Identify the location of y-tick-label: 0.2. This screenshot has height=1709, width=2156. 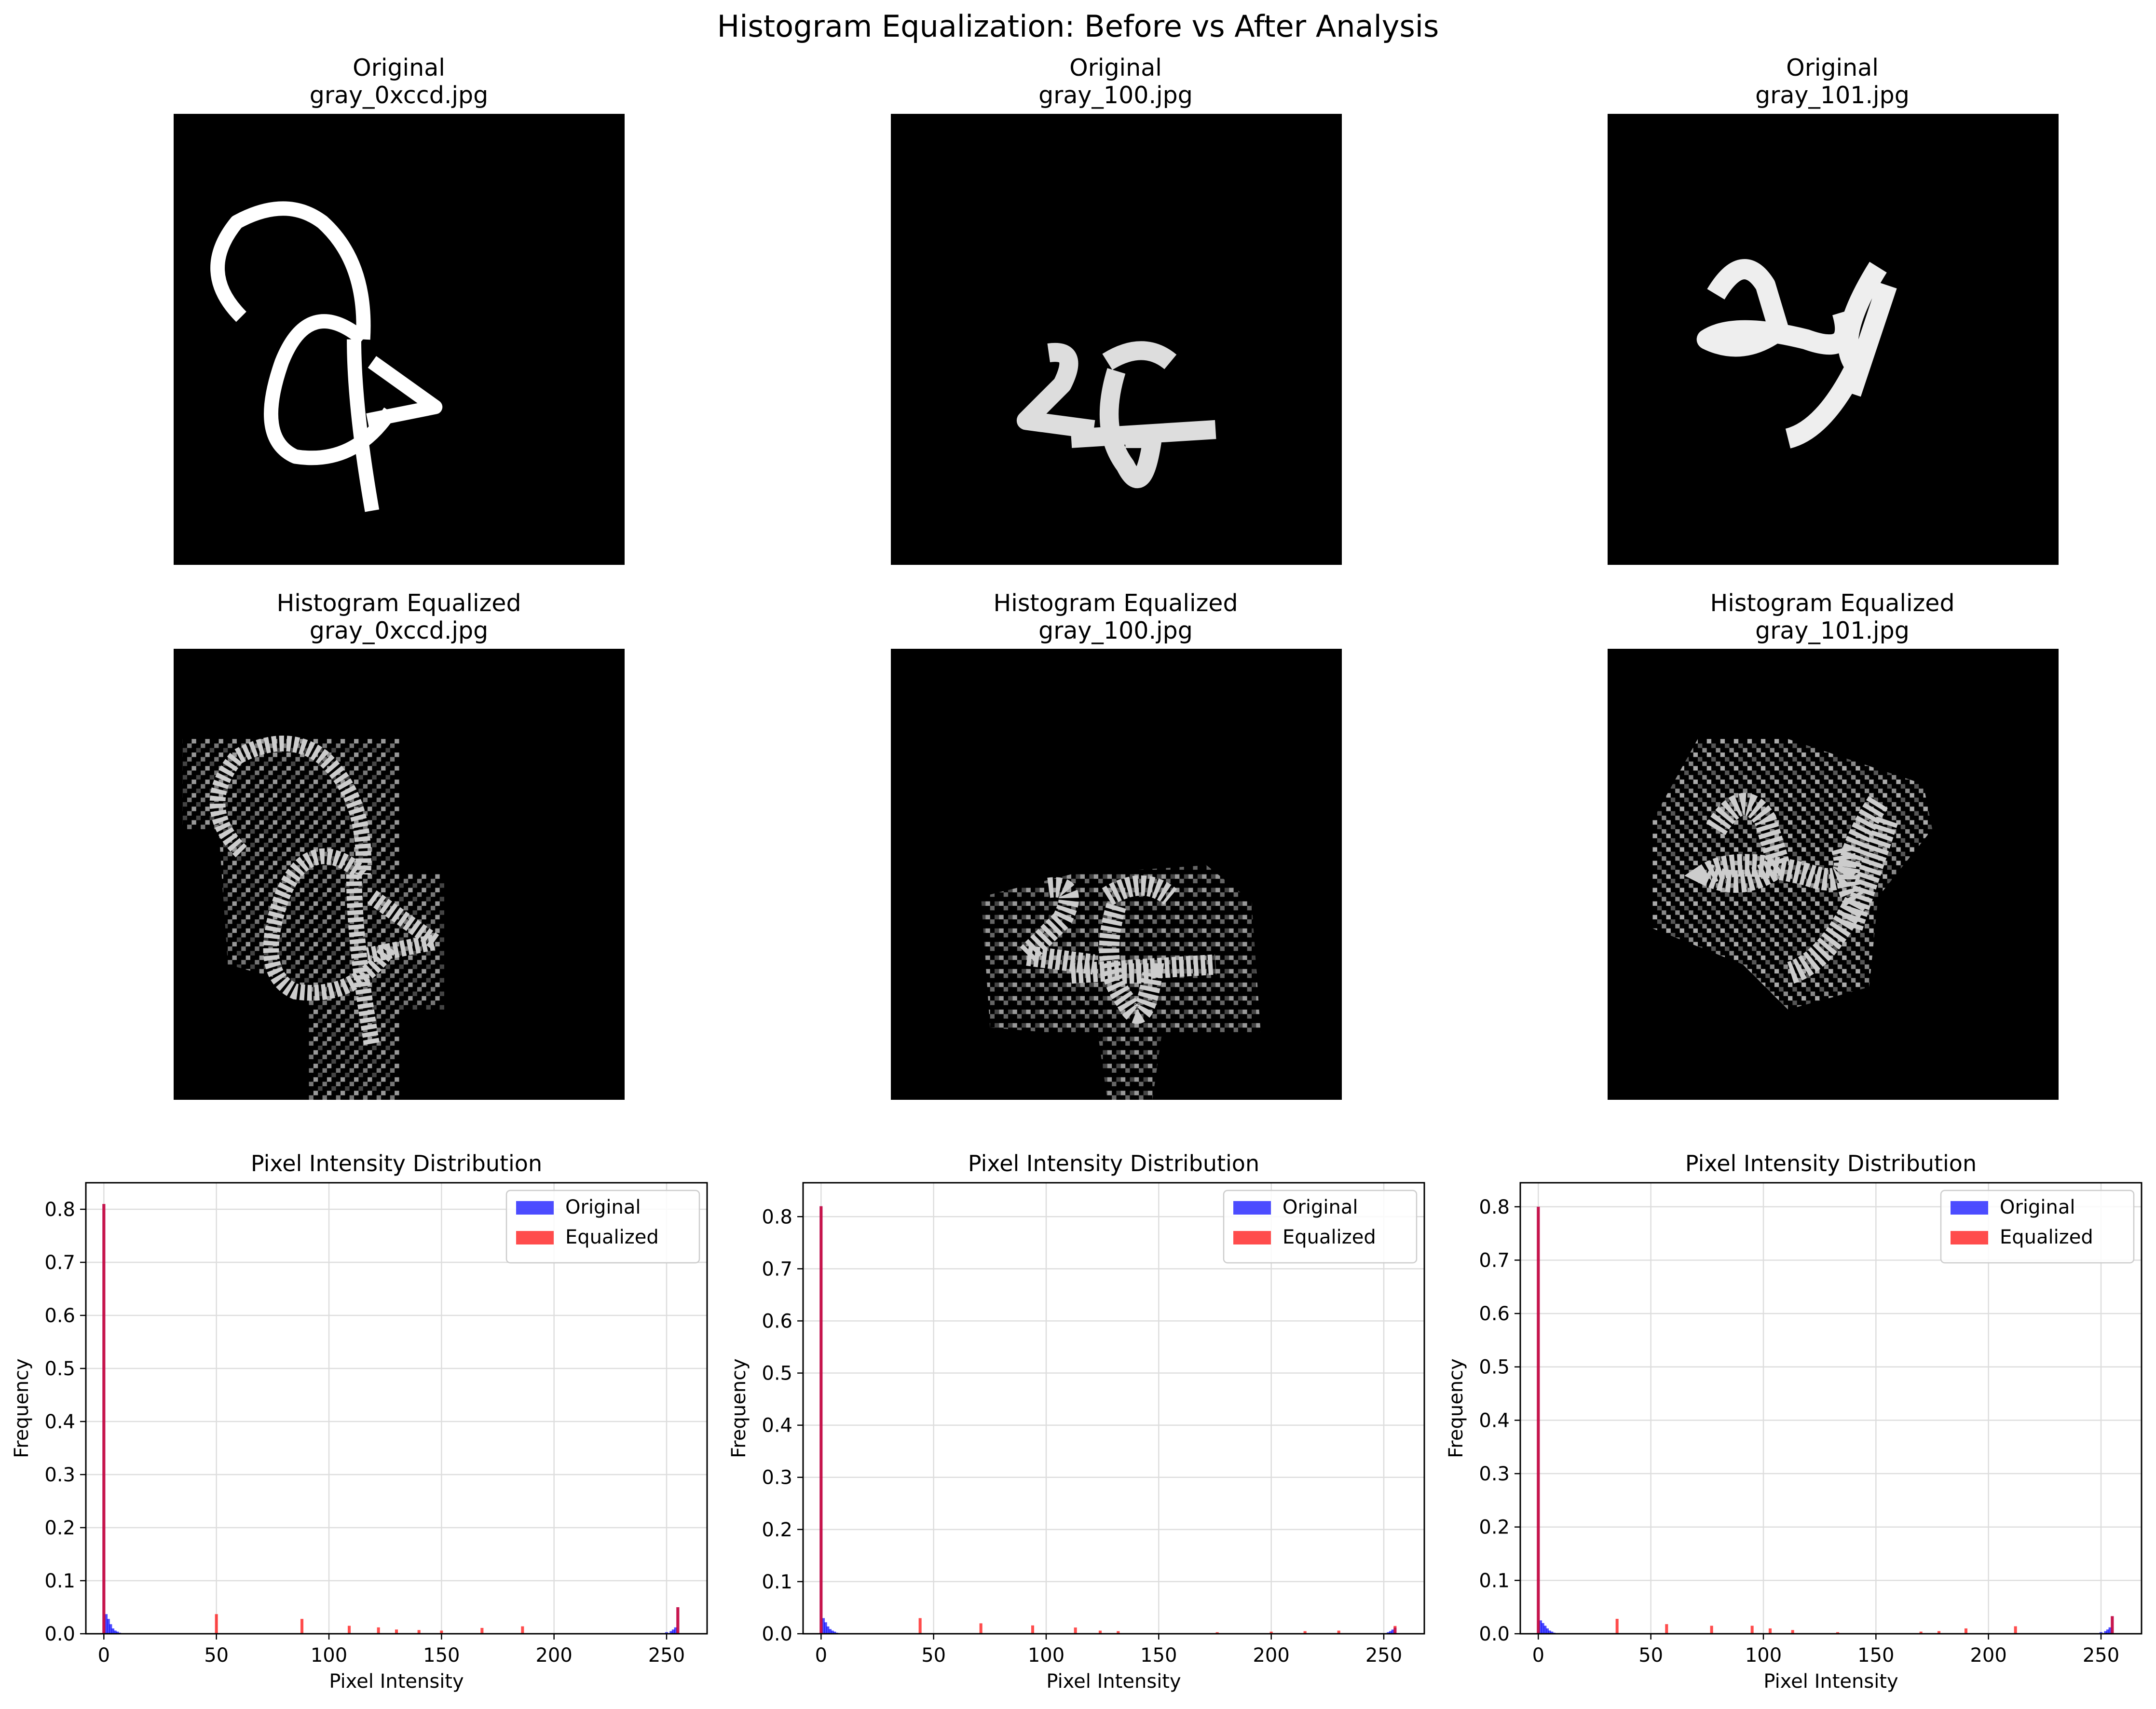
(1494, 1528).